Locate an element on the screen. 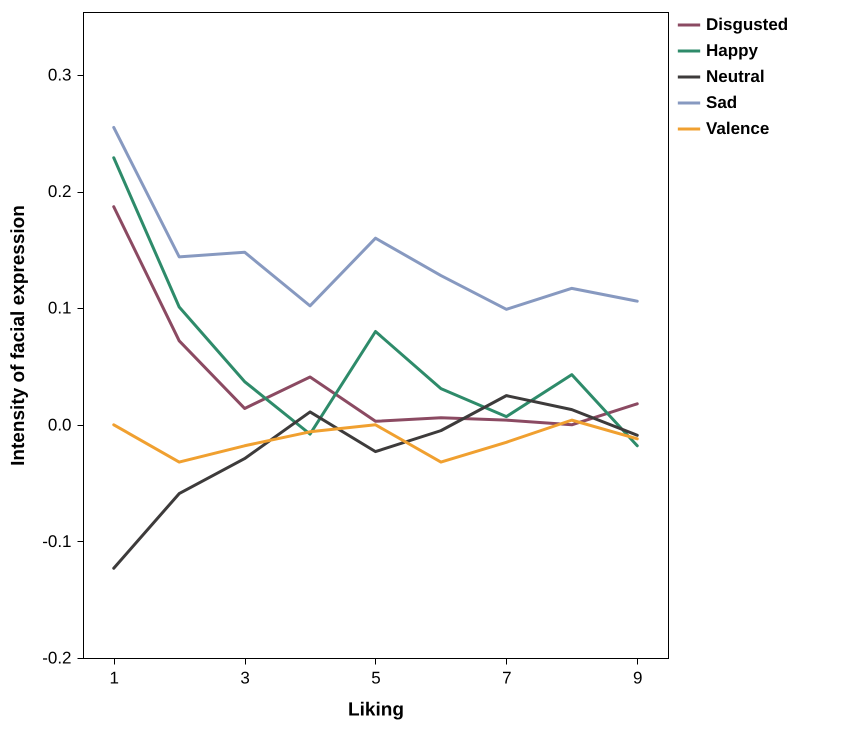 This screenshot has height=747, width=843. y-tick-label: -0.2 is located at coordinates (57, 658).